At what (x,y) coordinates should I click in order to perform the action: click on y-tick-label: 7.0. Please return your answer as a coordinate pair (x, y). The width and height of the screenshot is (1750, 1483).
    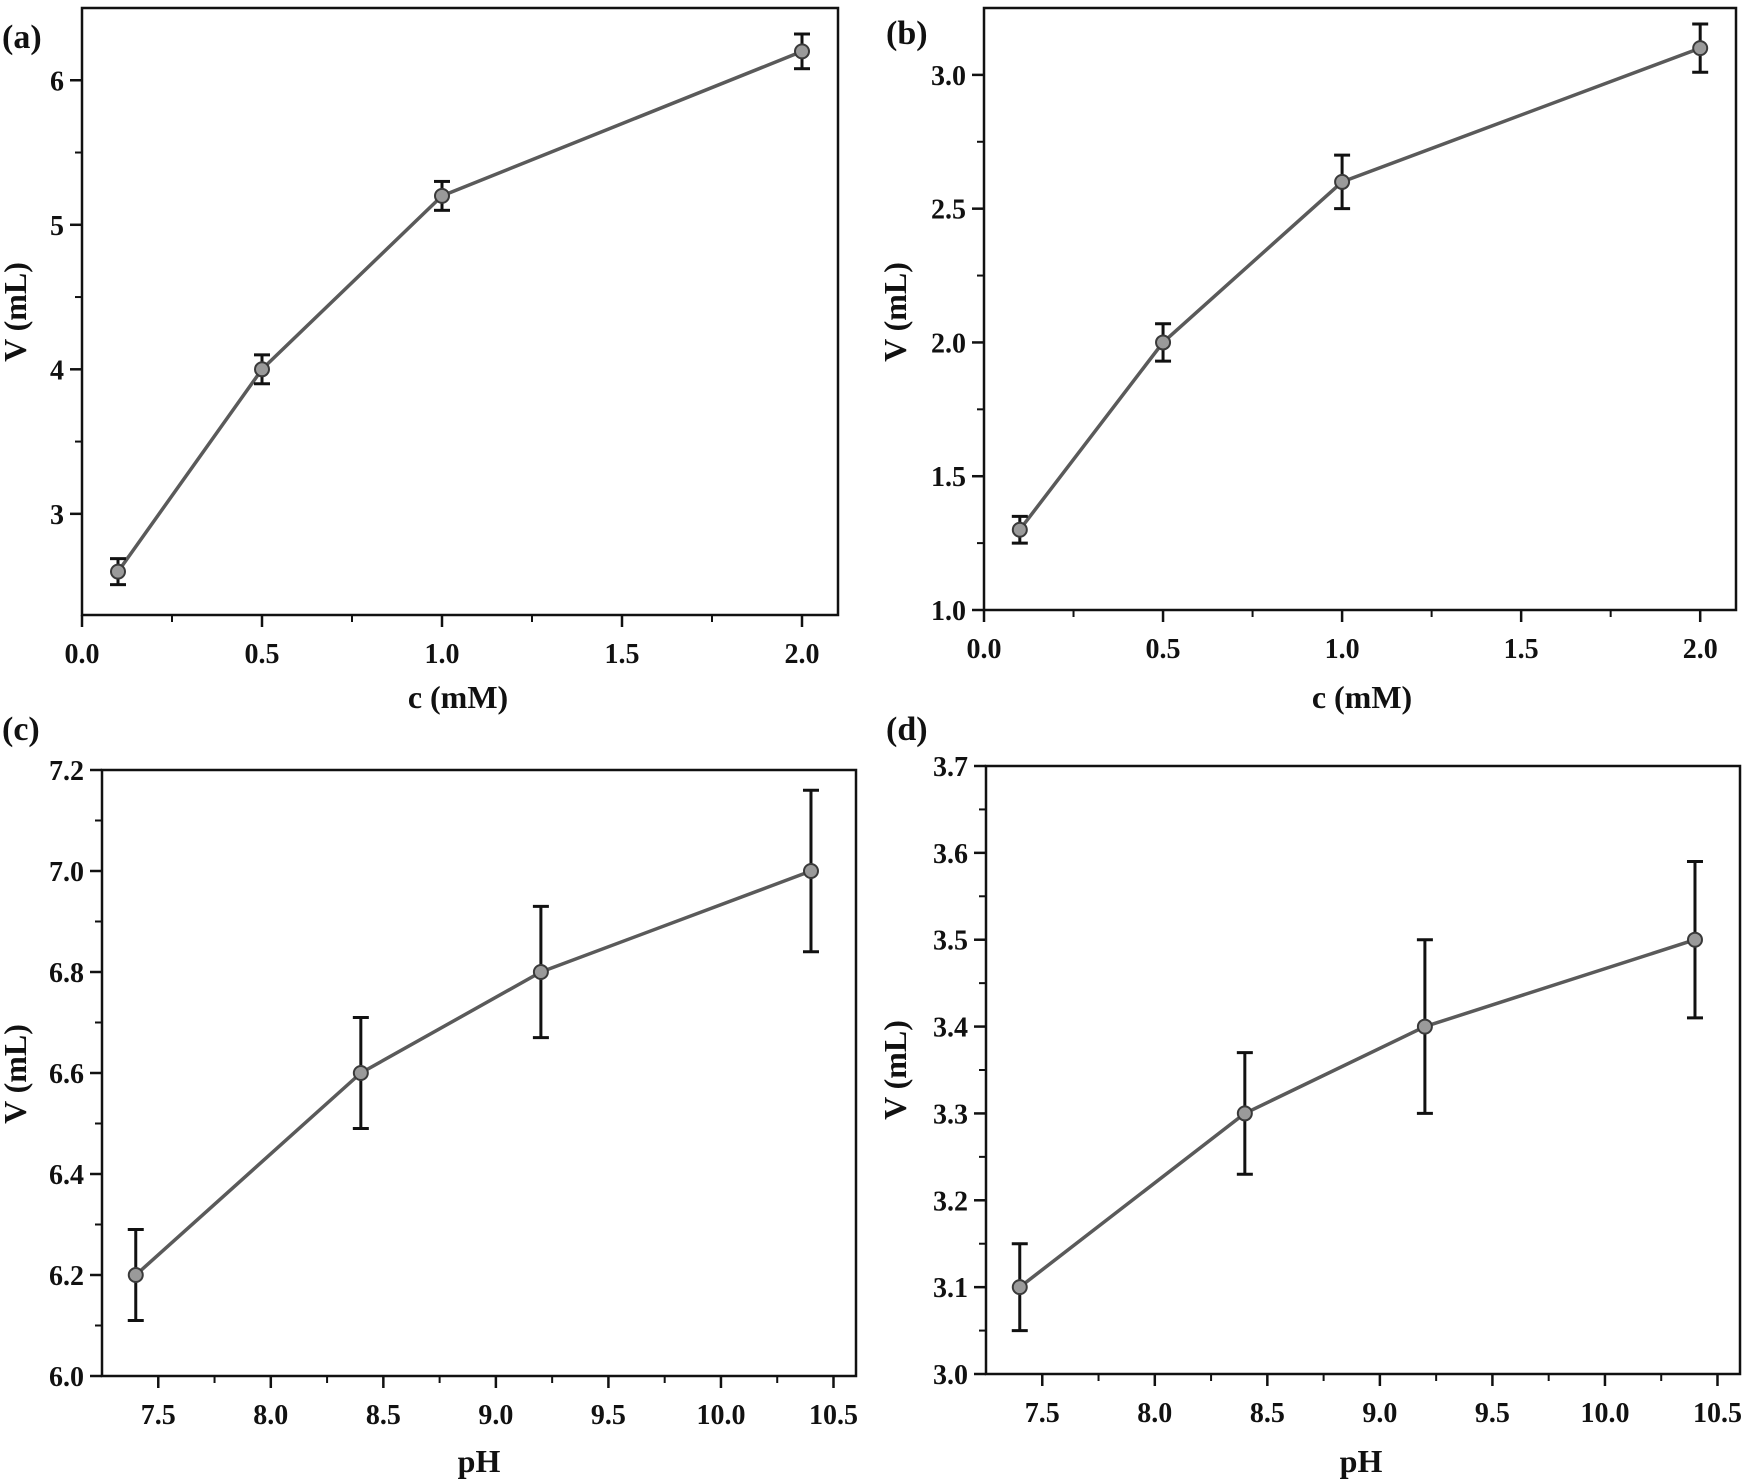
    Looking at the image, I should click on (66, 872).